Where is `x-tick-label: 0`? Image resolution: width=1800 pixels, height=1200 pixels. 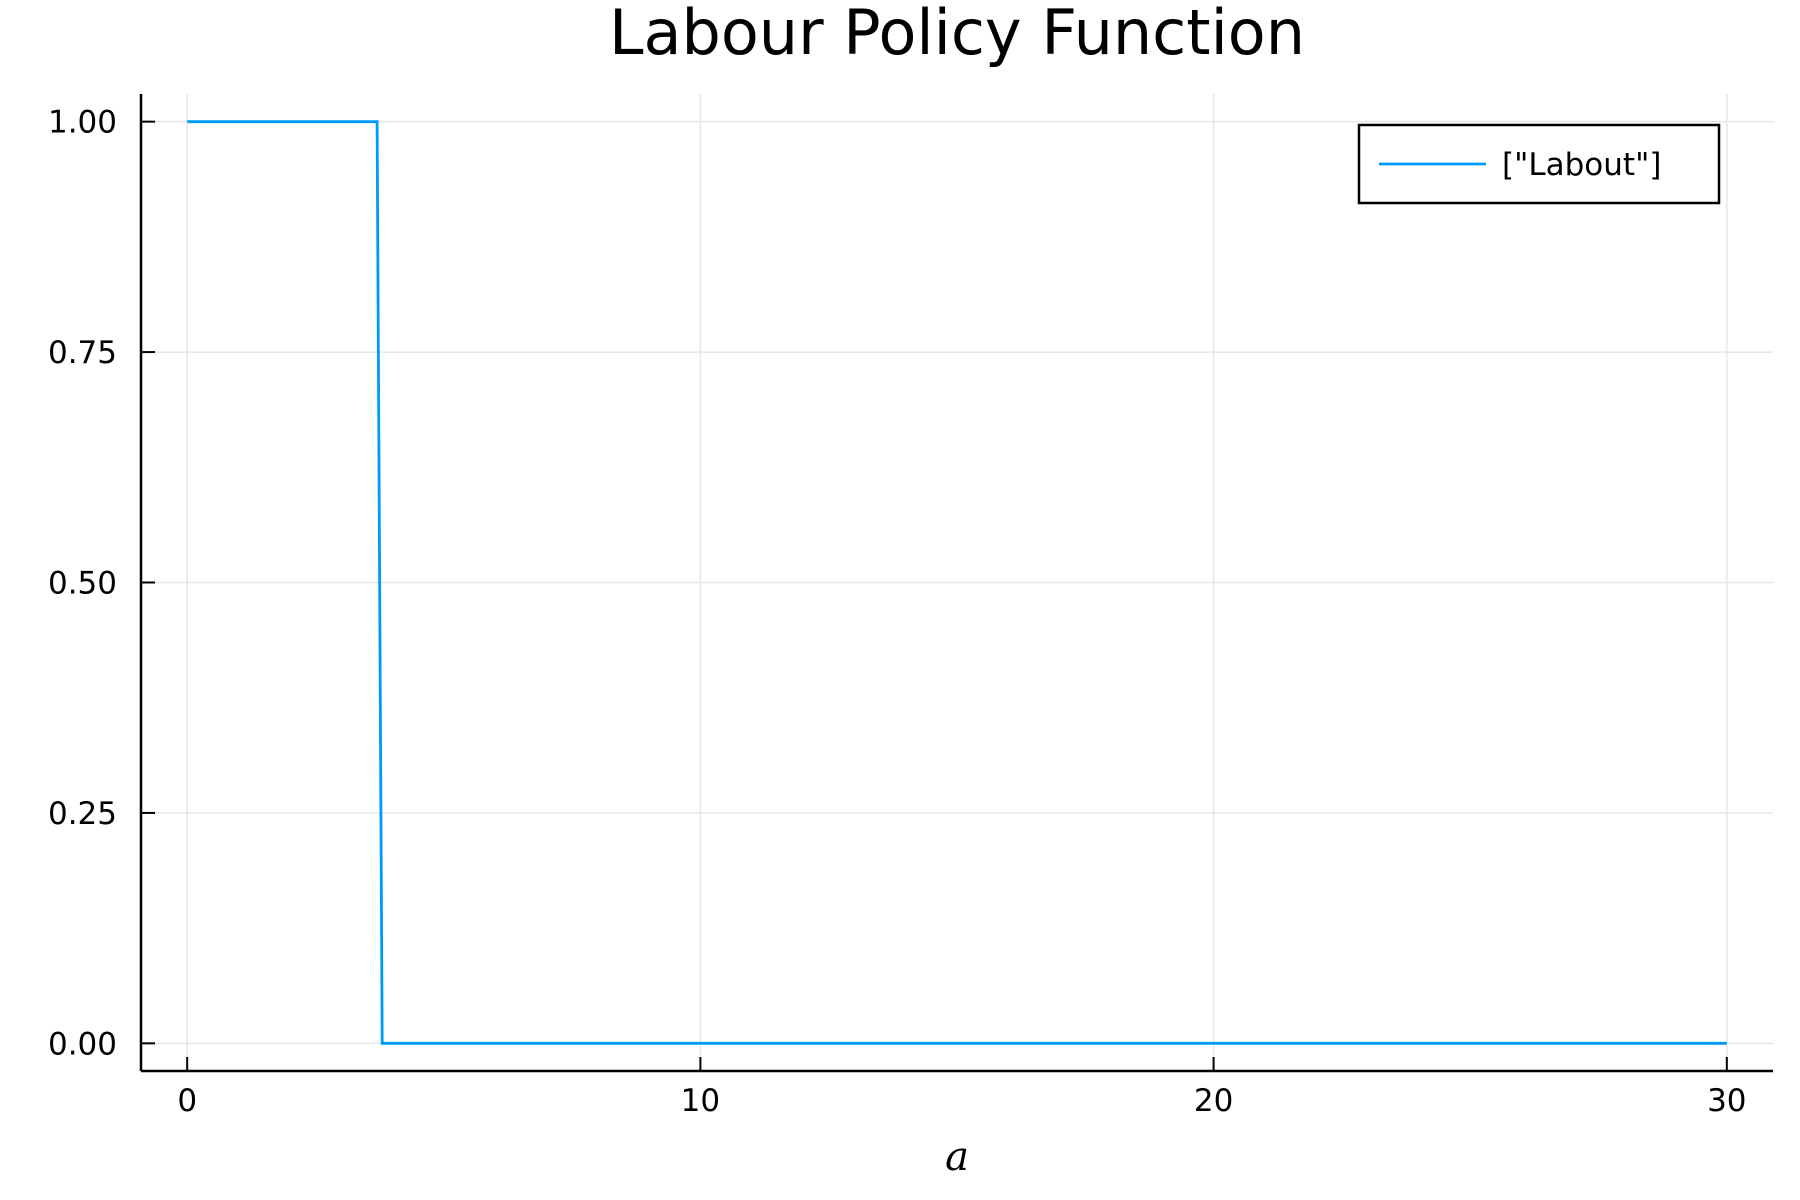 x-tick-label: 0 is located at coordinates (187, 1101).